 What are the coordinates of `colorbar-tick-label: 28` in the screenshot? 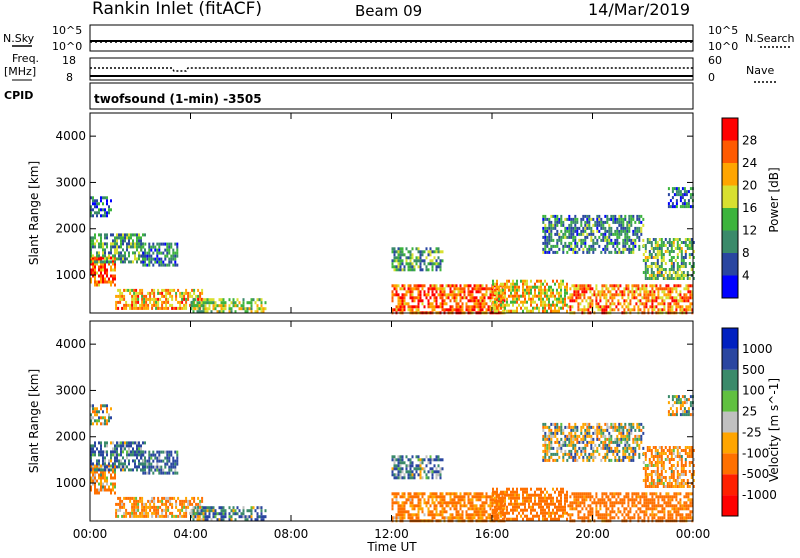 It's located at (749, 141).